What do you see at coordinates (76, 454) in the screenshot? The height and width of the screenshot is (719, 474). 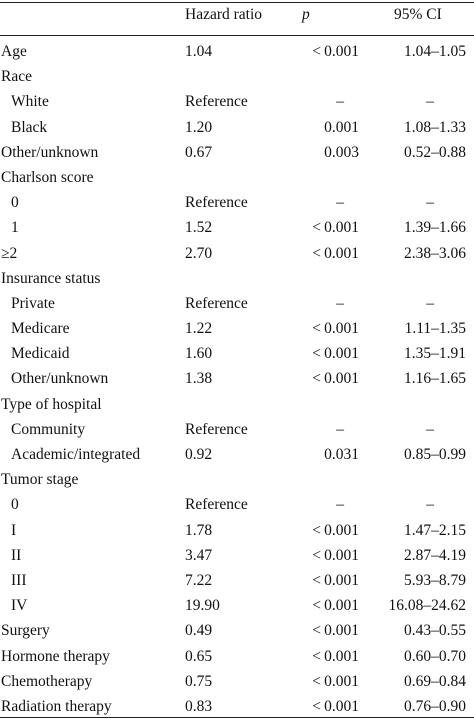 I see `row-label: Academic/integrated` at bounding box center [76, 454].